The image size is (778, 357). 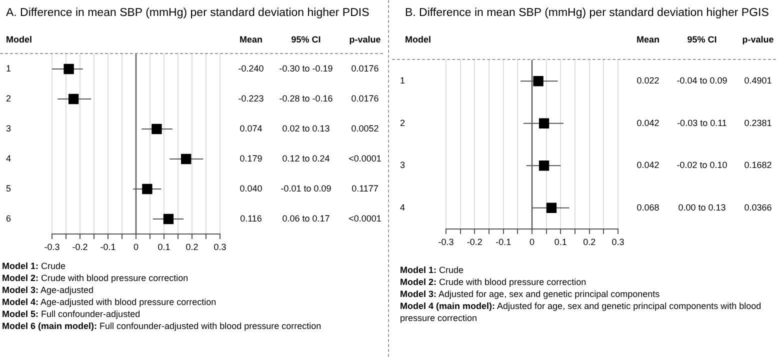 I want to click on data-label: 0.022, so click(x=648, y=81).